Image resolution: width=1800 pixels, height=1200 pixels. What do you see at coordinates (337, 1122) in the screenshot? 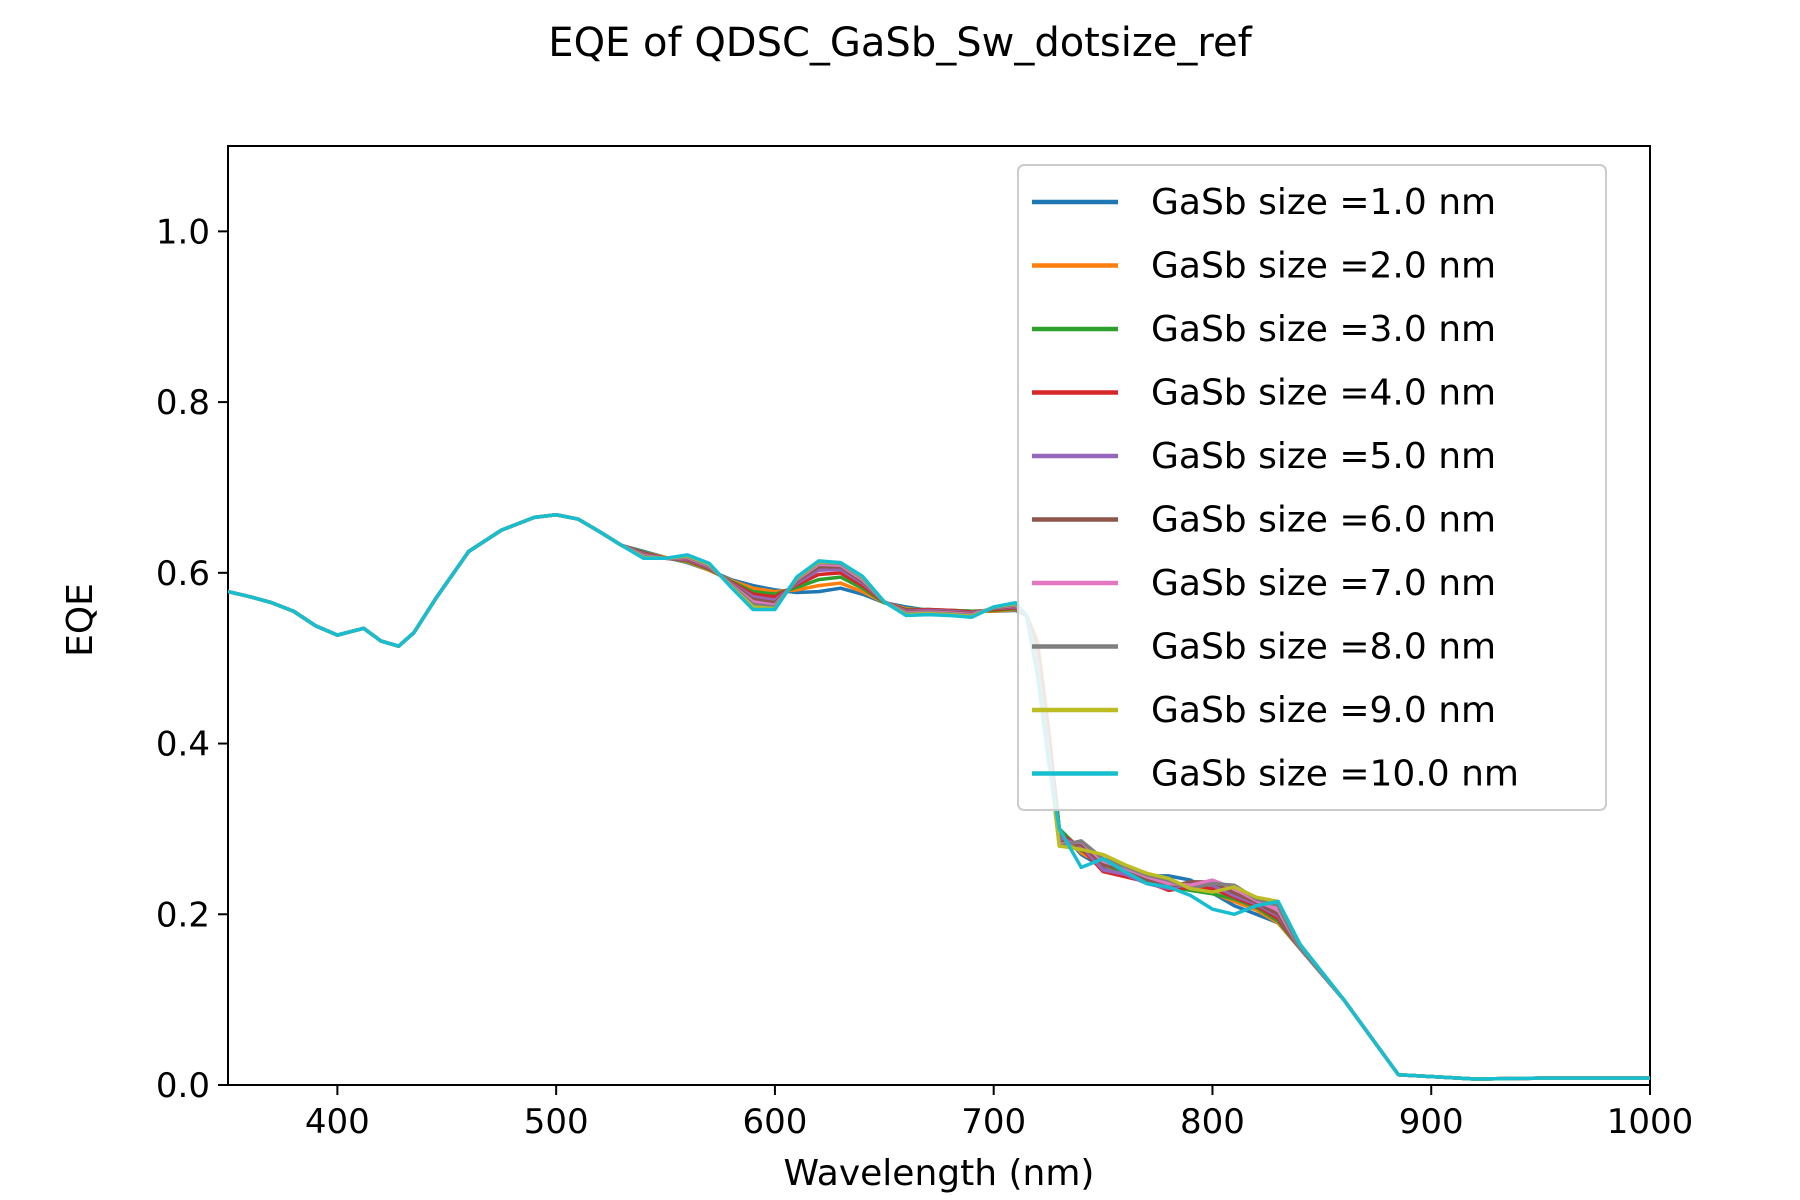
I see `x-tick-label: 400` at bounding box center [337, 1122].